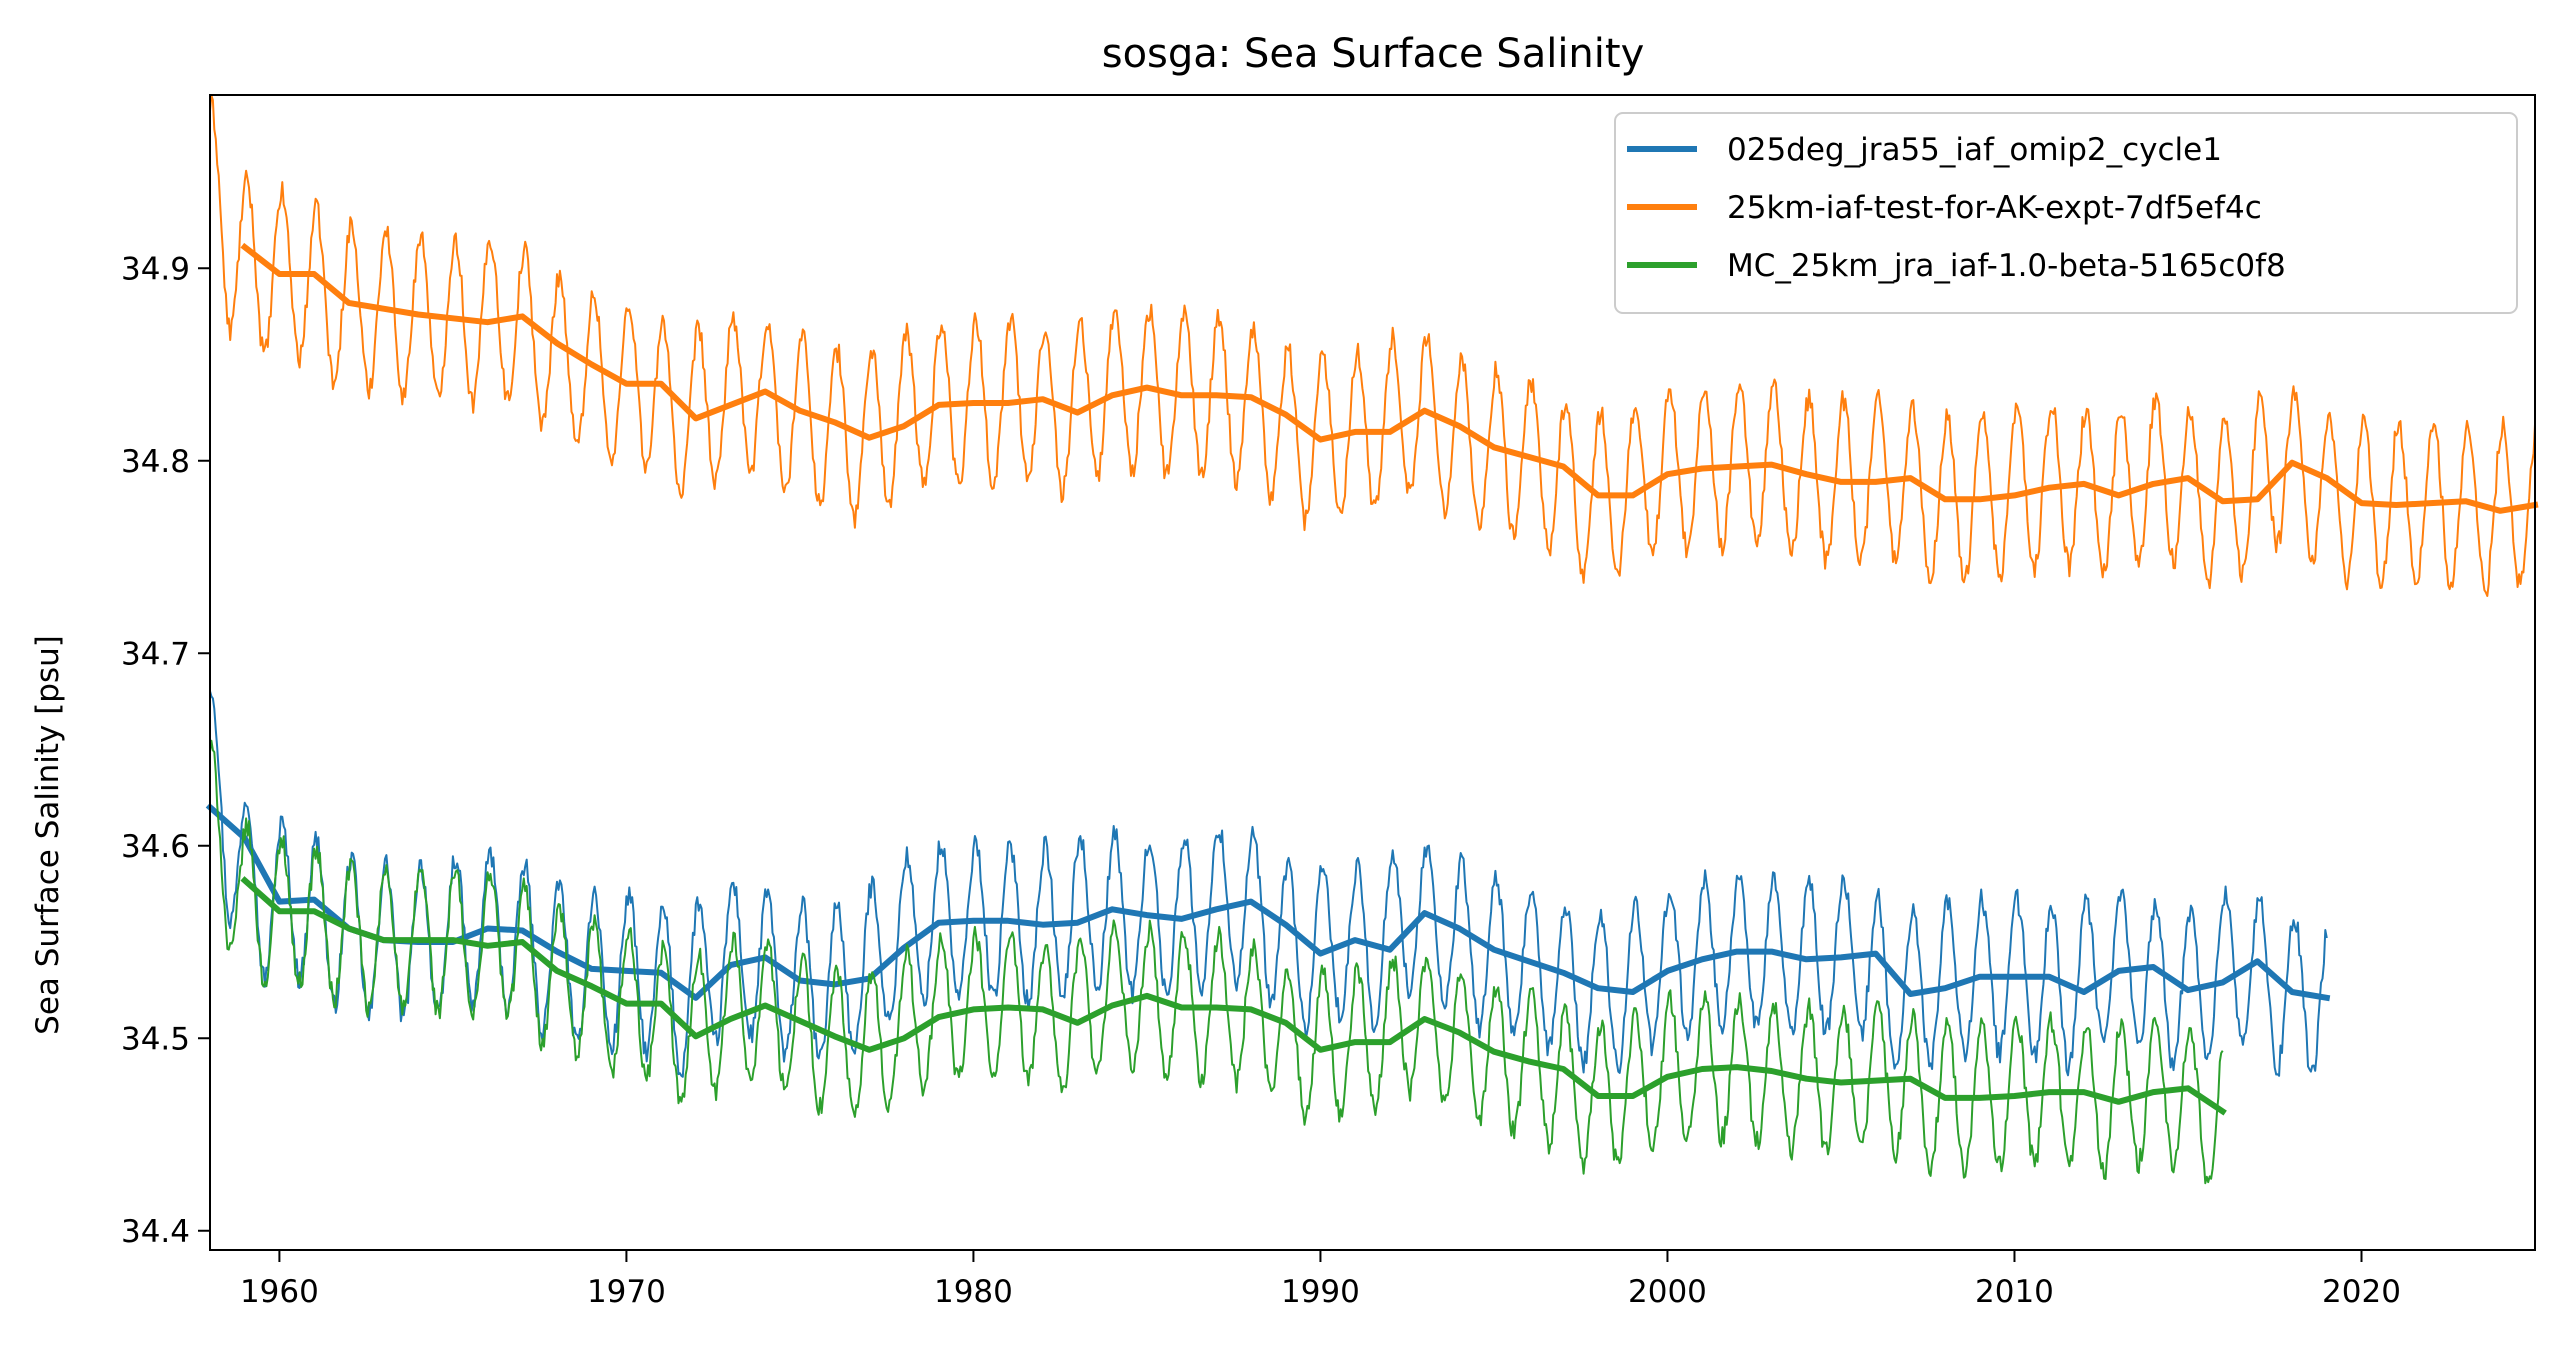 The width and height of the screenshot is (2563, 1347). I want to click on legend-label: 025deg_jra55_iaf_omip2_cycle1, so click(1974, 150).